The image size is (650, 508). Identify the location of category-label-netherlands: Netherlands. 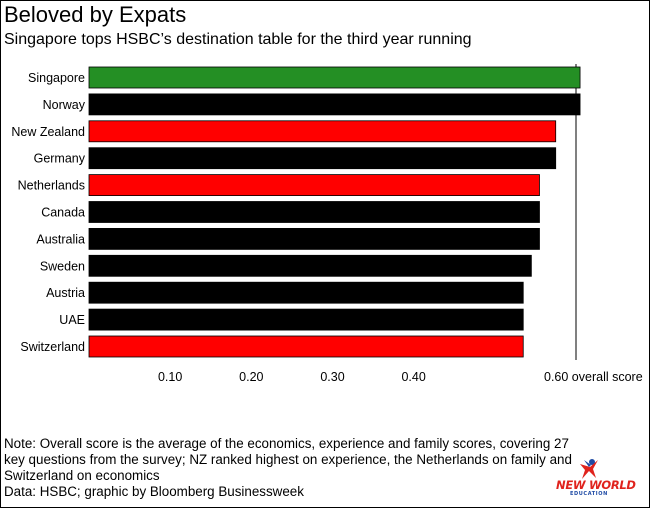
(51, 186).